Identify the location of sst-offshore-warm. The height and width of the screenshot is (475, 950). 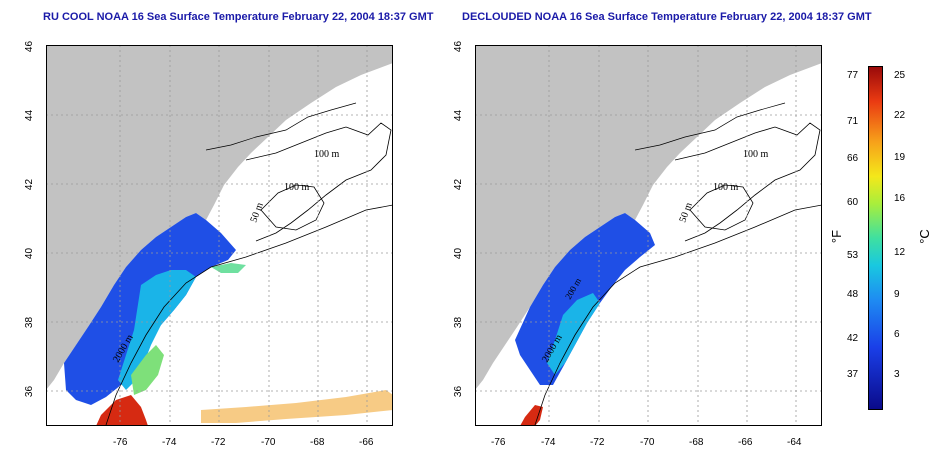
(297, 406).